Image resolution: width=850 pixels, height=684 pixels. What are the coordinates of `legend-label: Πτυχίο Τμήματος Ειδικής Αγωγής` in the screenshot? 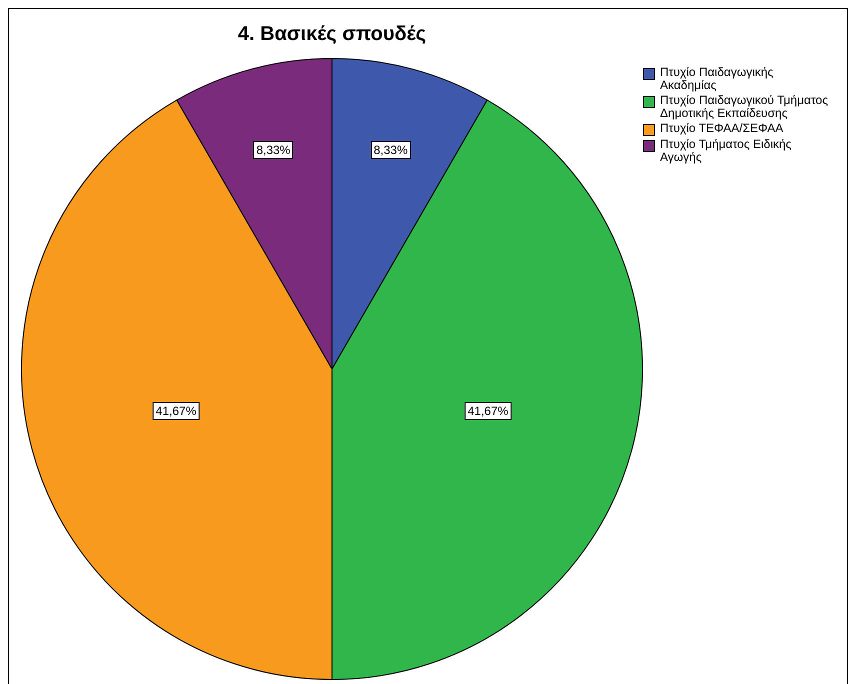 It's located at (726, 150).